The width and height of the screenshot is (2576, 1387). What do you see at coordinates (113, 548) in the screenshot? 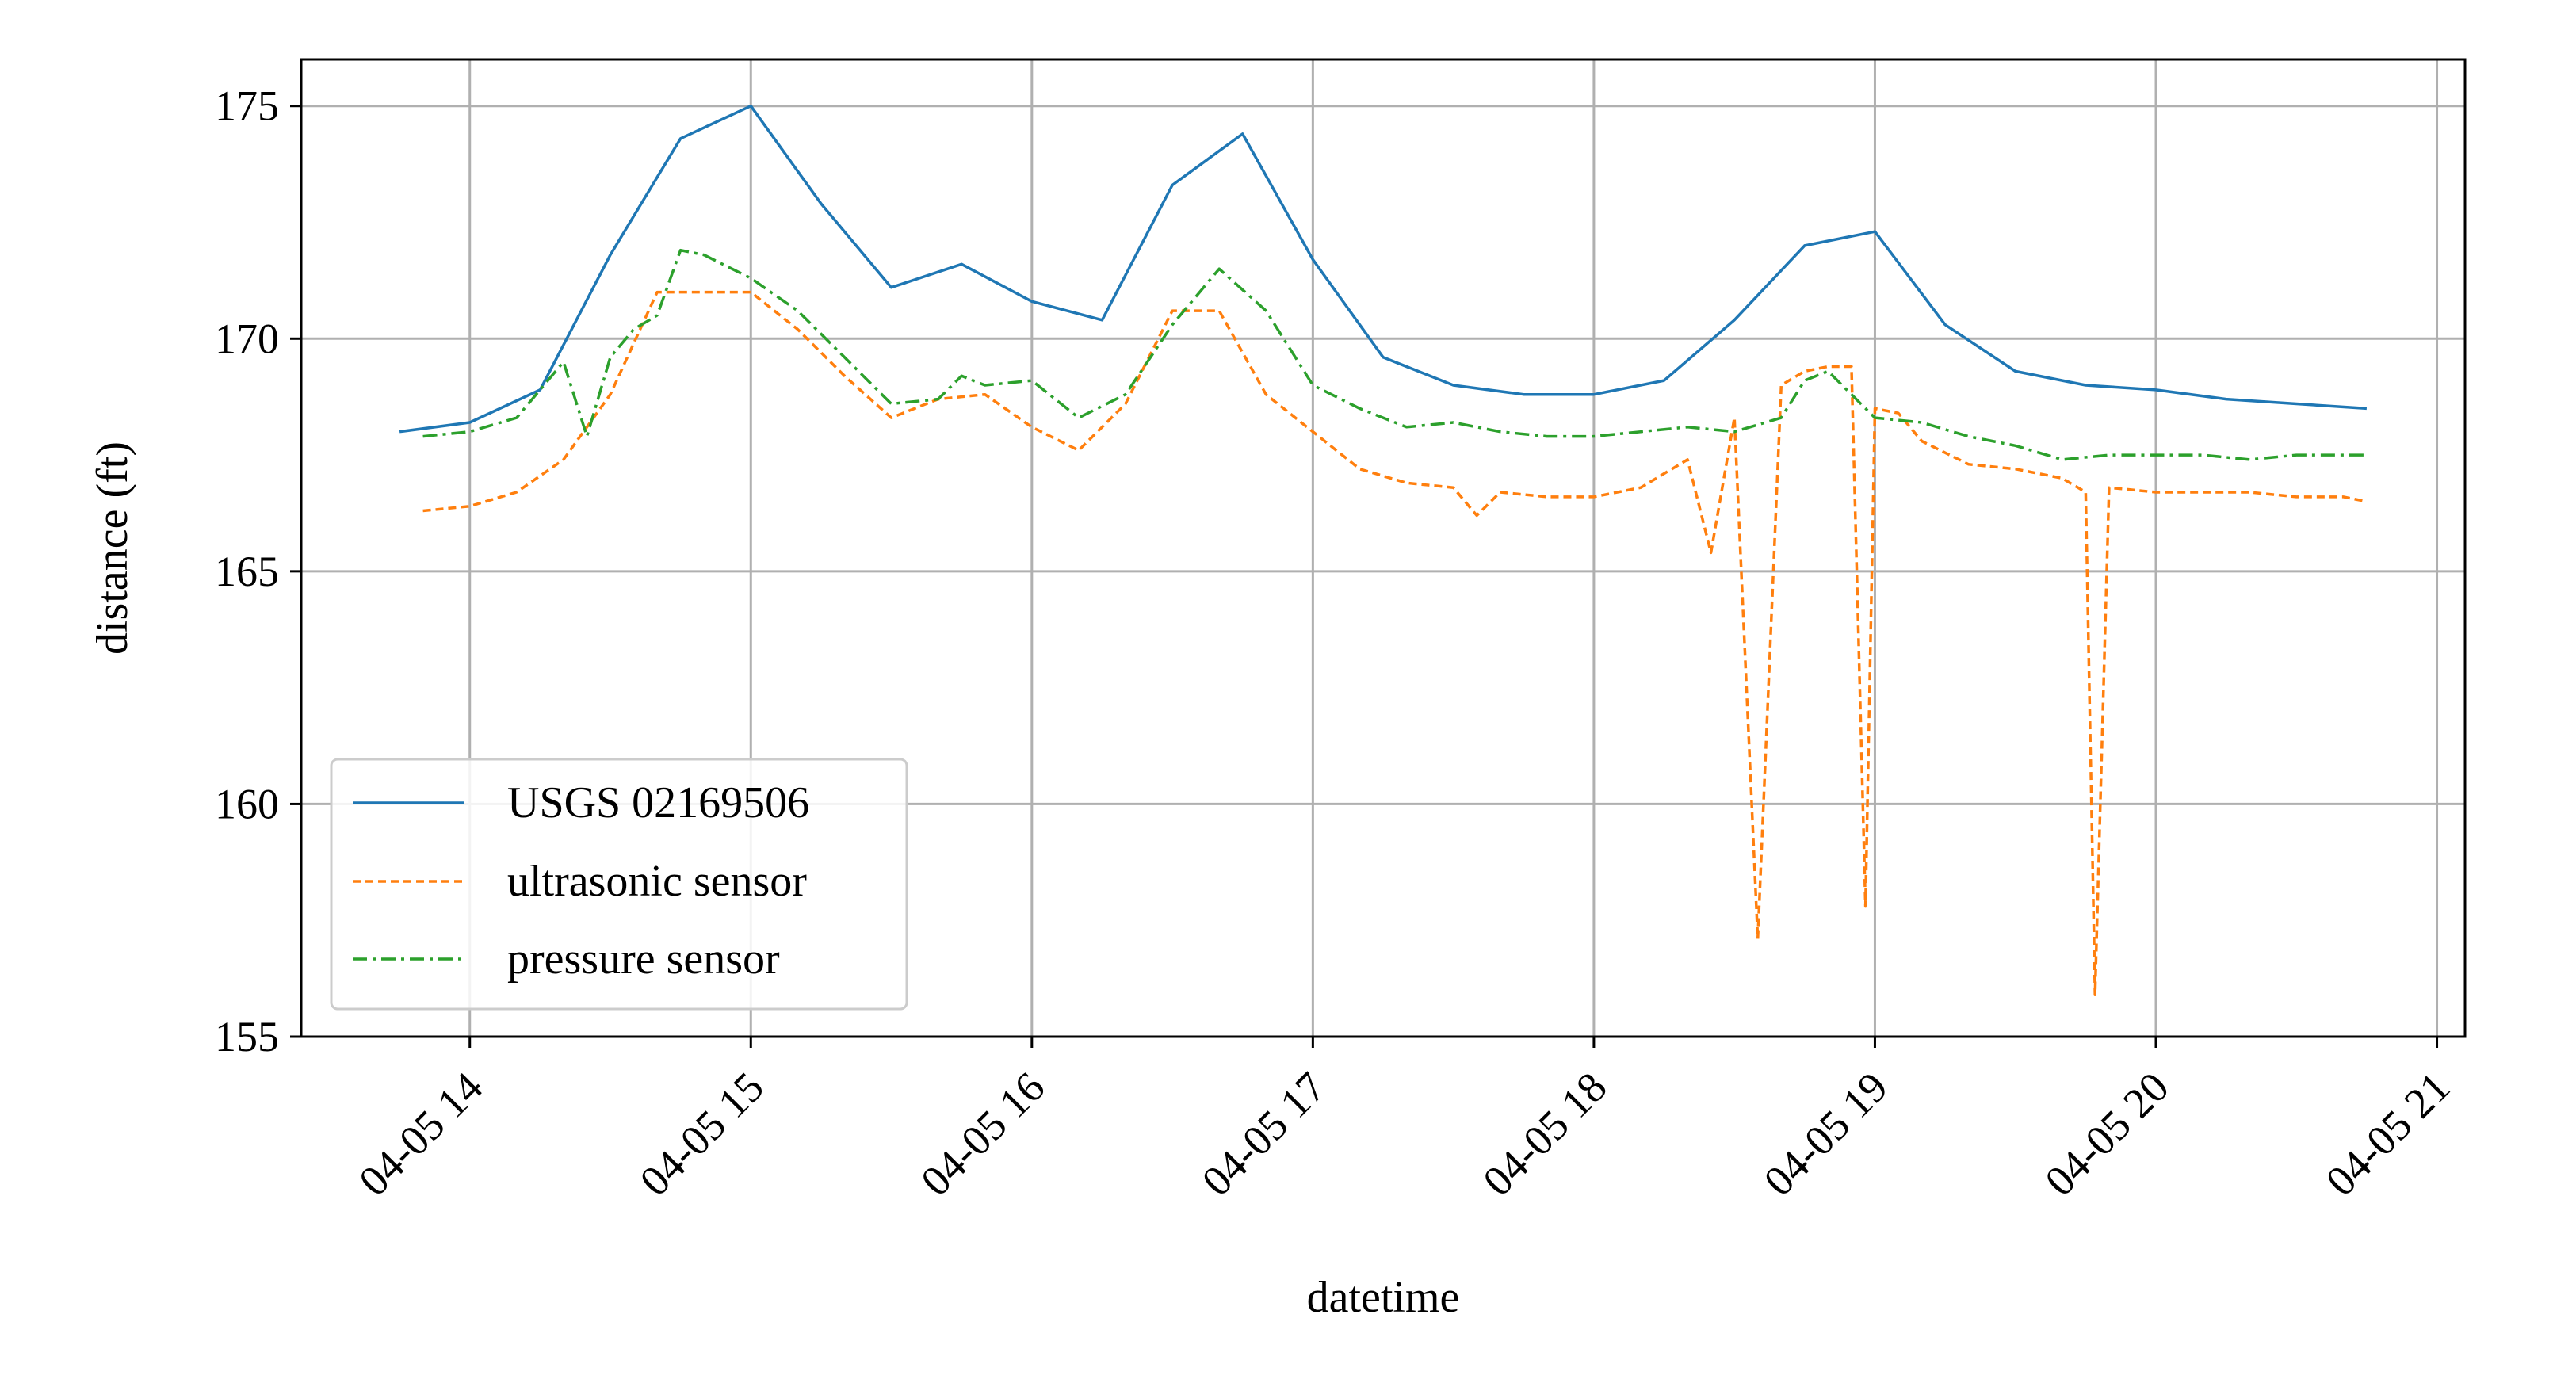
I see `y-axis-label: distance (ft)` at bounding box center [113, 548].